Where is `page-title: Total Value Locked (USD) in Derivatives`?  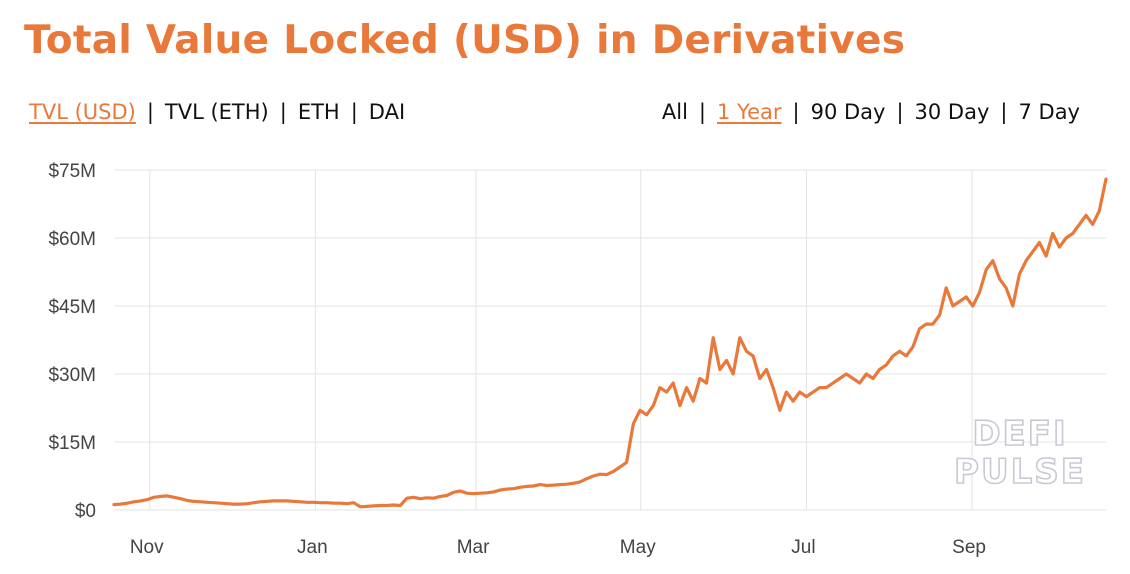 page-title: Total Value Locked (USD) in Derivatives is located at coordinates (465, 40).